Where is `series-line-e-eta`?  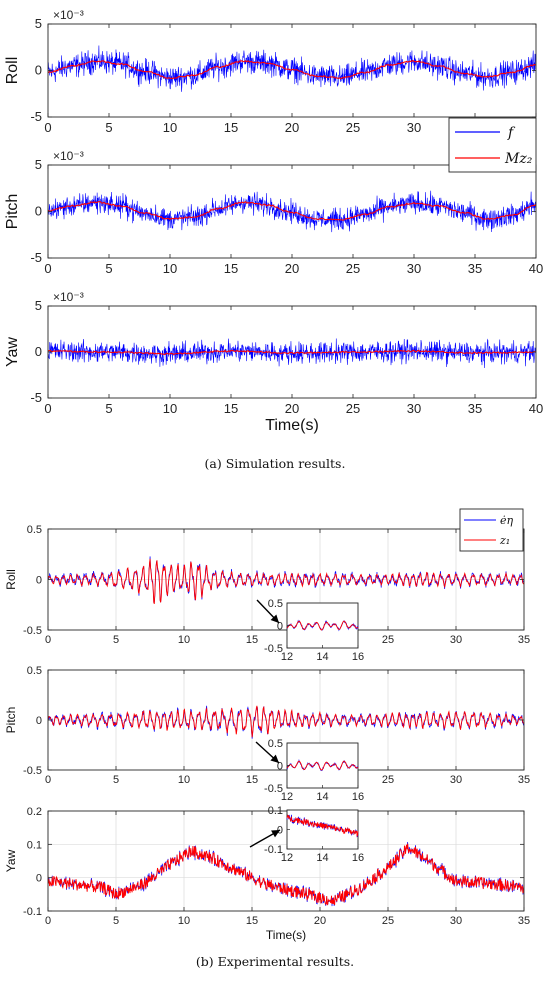 series-line-e-eta is located at coordinates (286, 874).